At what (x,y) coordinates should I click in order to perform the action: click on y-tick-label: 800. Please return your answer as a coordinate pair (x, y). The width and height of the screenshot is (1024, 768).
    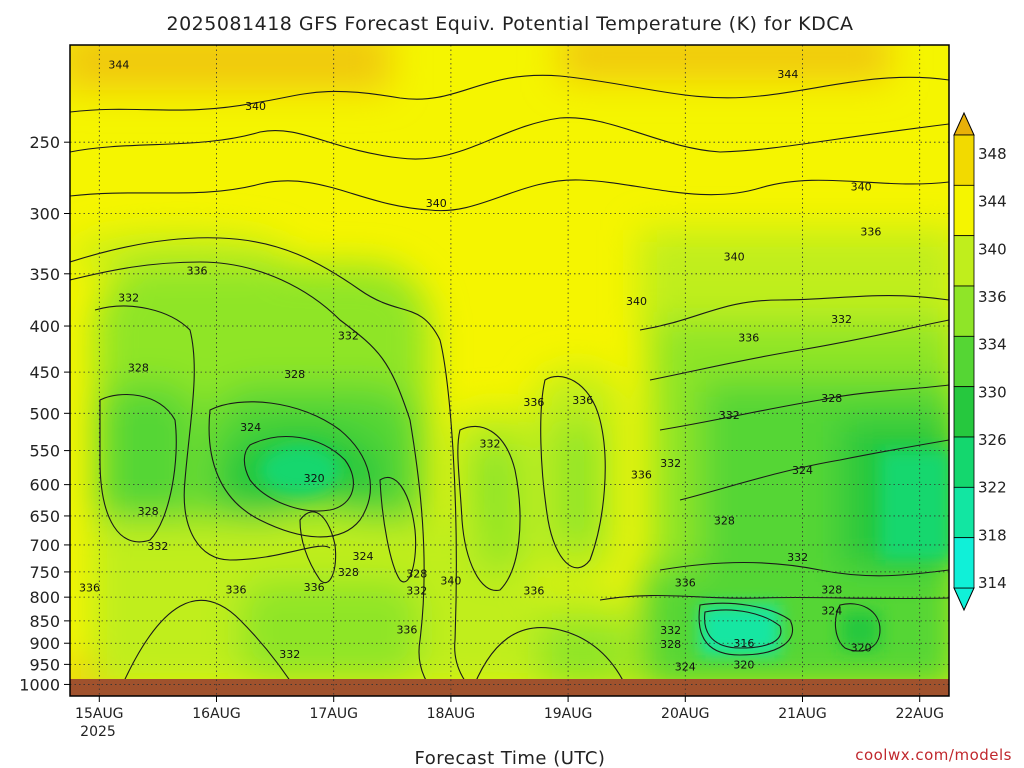
    Looking at the image, I should click on (44, 597).